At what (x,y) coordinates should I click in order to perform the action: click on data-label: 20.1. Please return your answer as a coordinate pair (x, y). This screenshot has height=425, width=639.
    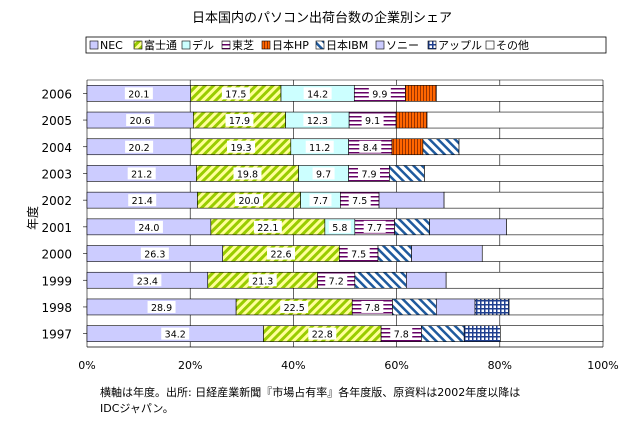
    Looking at the image, I should click on (138, 94).